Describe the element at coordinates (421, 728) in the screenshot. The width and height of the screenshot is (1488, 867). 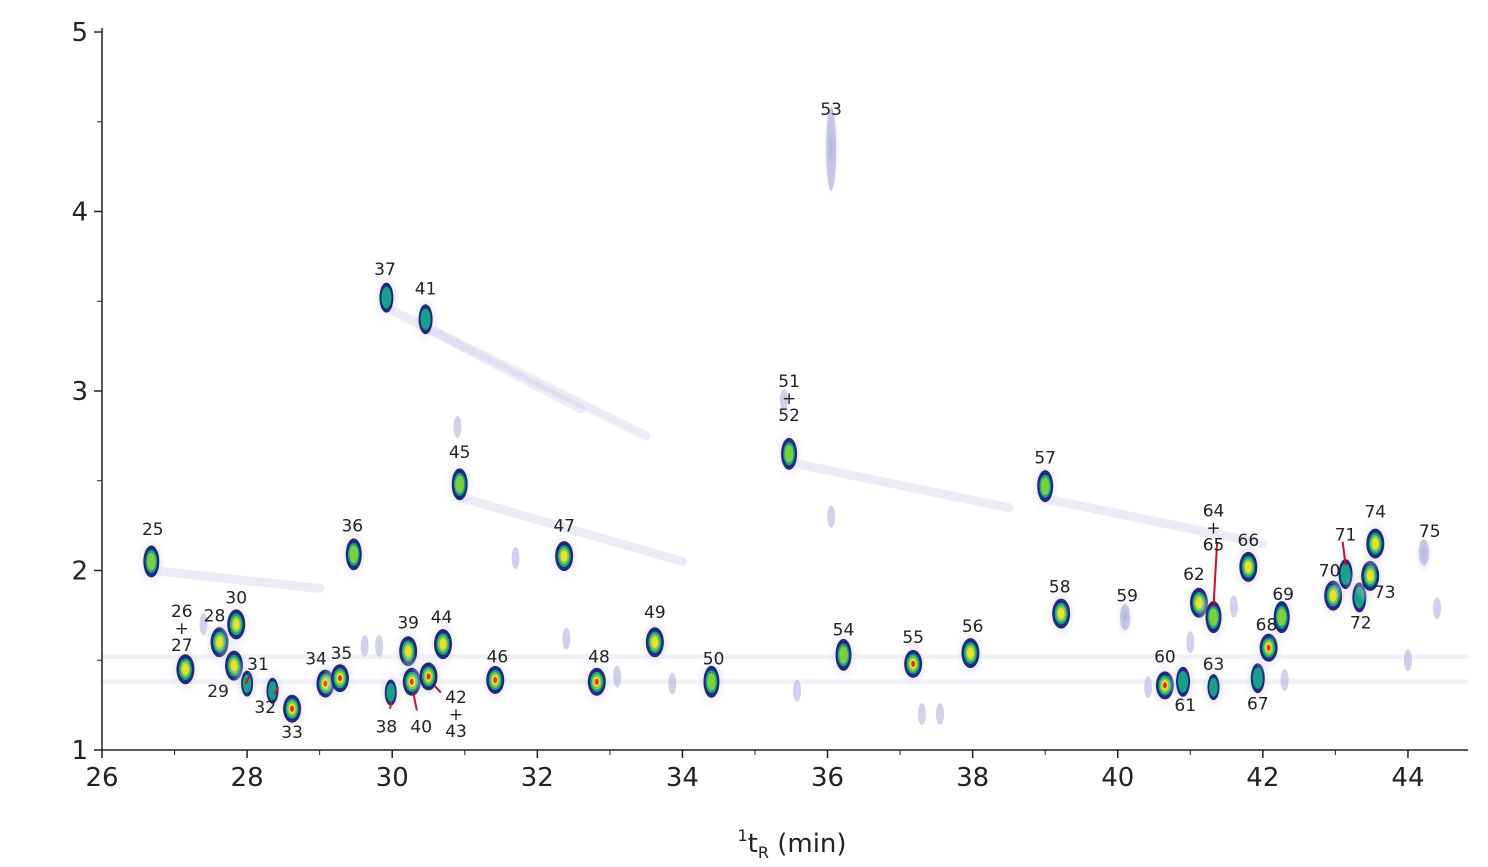
I see `peak-label-40: 40` at that location.